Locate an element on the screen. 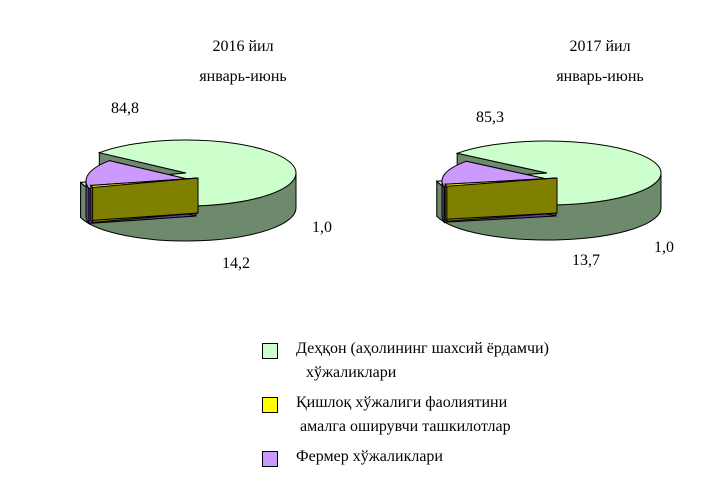 The image size is (720, 488). data-label-fermer: 13,7 is located at coordinates (586, 260).